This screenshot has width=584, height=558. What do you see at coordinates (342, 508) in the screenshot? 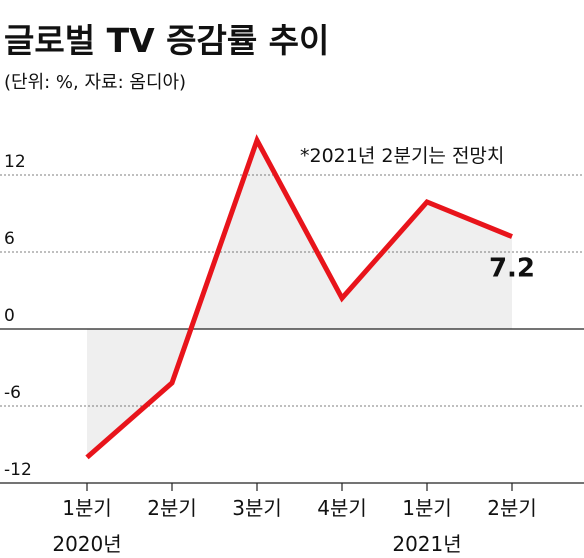
I see `x-tick-label: 4분기` at bounding box center [342, 508].